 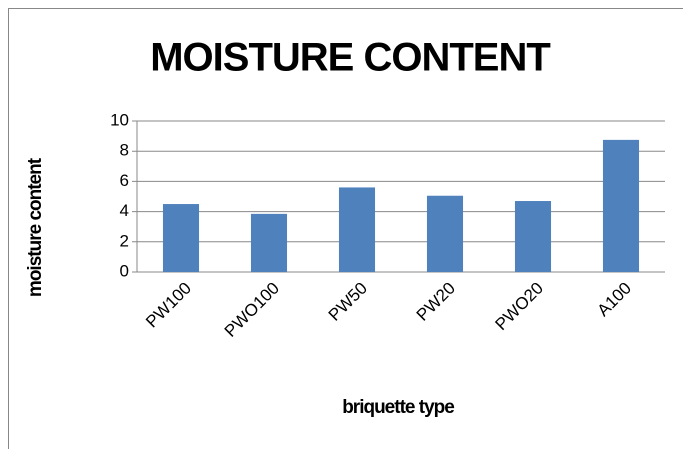 I want to click on chart-title: MOISTURE CONTENT, so click(x=350, y=58).